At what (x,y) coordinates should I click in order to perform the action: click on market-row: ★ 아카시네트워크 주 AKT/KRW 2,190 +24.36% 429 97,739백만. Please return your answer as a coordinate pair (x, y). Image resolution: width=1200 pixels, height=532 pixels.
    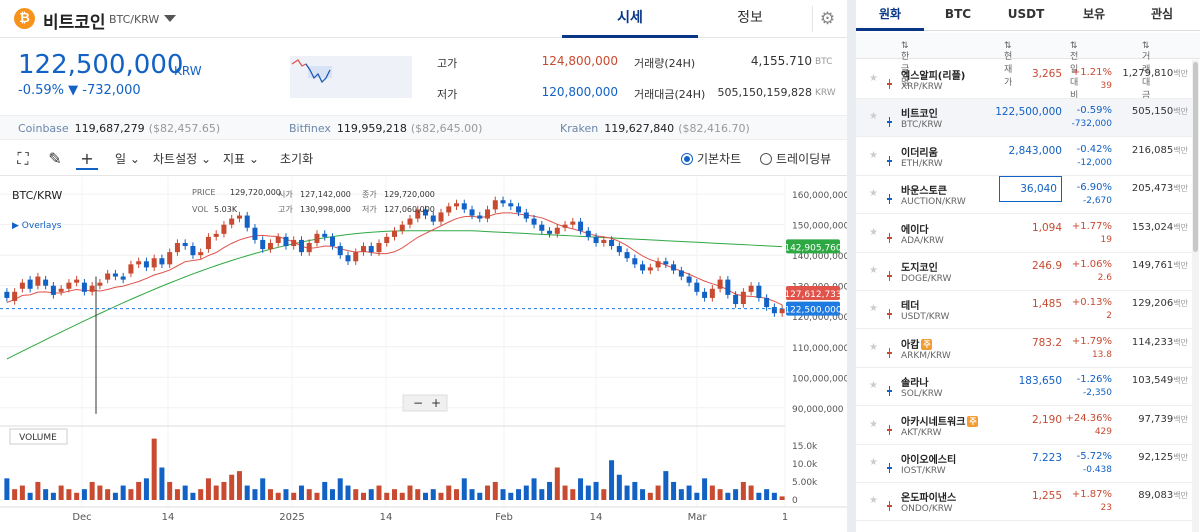
    Looking at the image, I should click on (1024, 426).